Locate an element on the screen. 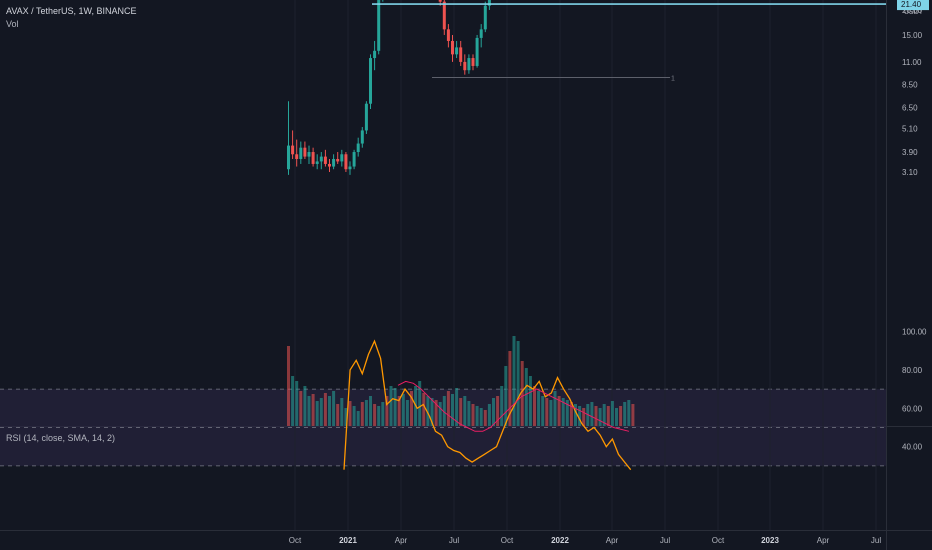  rsi-tick: 60.00 is located at coordinates (912, 408).